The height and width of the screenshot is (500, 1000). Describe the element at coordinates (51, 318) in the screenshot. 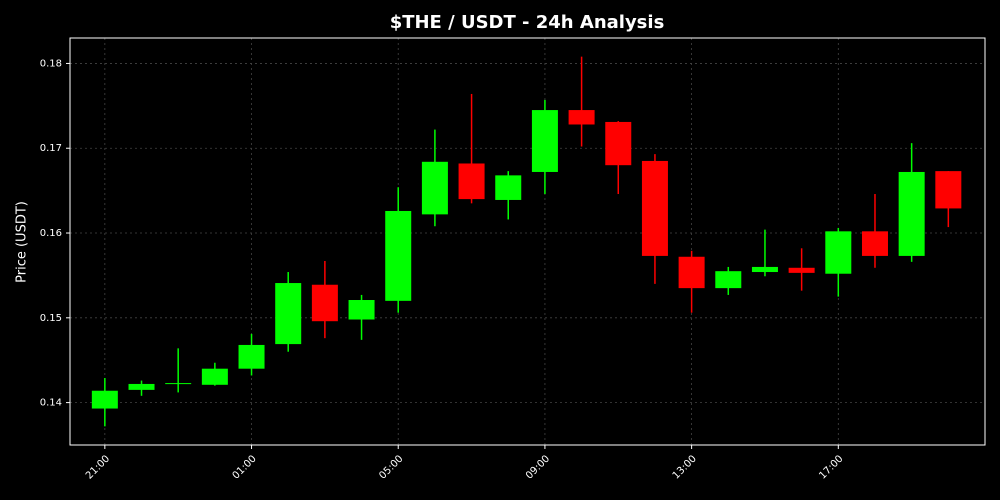

I see `y-tick-label: 0.15` at that location.